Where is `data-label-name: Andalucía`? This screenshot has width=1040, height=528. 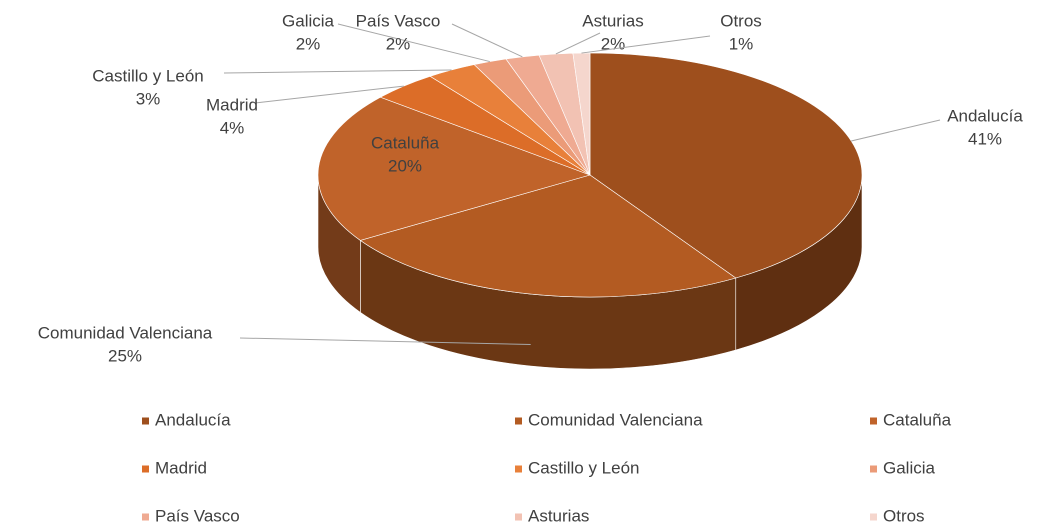
data-label-name: Andalucía is located at coordinates (985, 115).